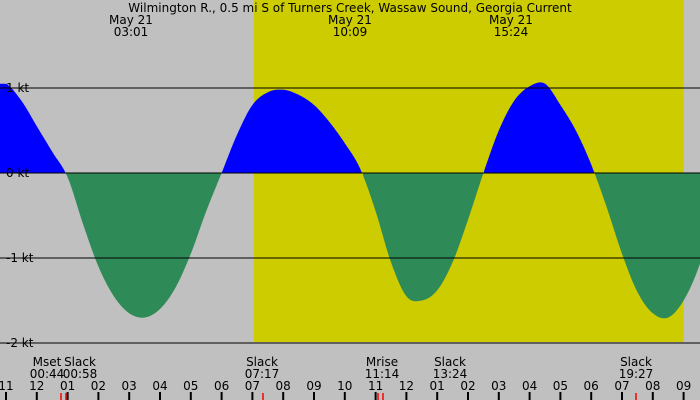  Describe the element at coordinates (47, 374) in the screenshot. I see `event-time-label: 00:44` at that location.